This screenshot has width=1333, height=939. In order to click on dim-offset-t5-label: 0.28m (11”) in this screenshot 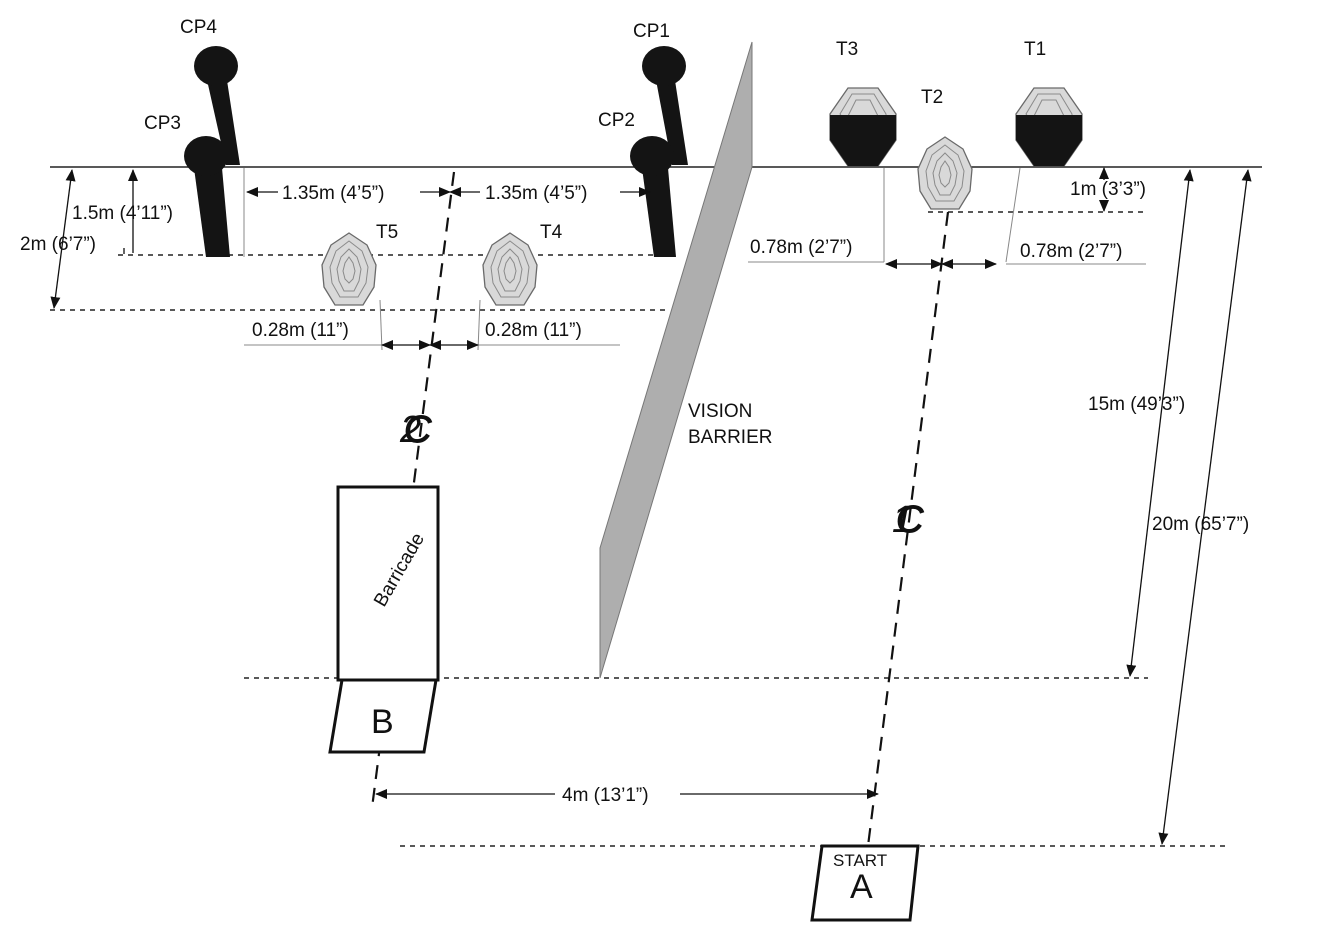, I will do `click(300, 330)`.